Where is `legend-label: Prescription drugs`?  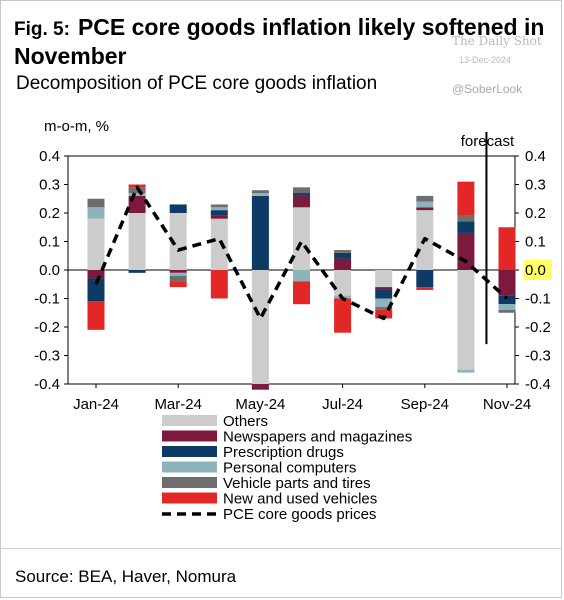 legend-label: Prescription drugs is located at coordinates (283, 452).